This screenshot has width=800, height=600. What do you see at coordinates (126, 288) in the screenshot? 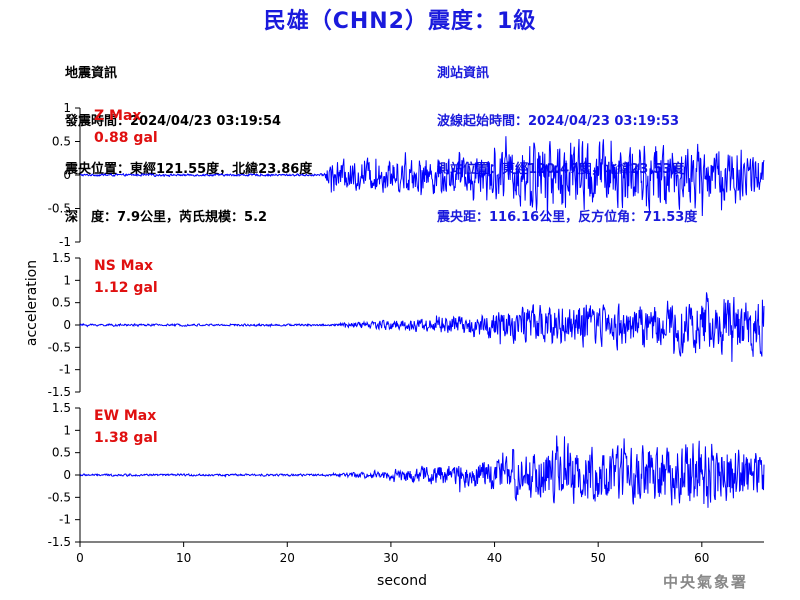
I see `max-value-ns: 1.12 gal` at bounding box center [126, 288].